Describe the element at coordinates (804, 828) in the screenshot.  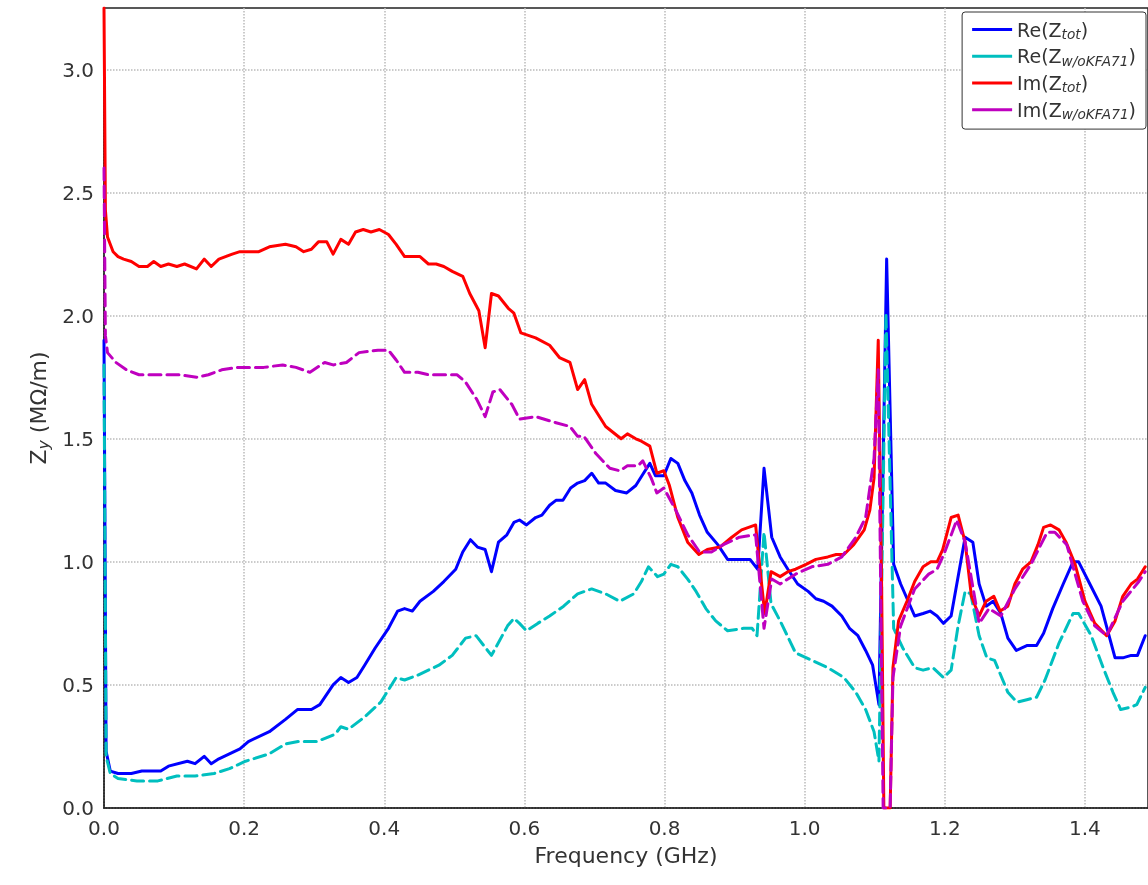
I see `x-tick-label: 1.0` at that location.